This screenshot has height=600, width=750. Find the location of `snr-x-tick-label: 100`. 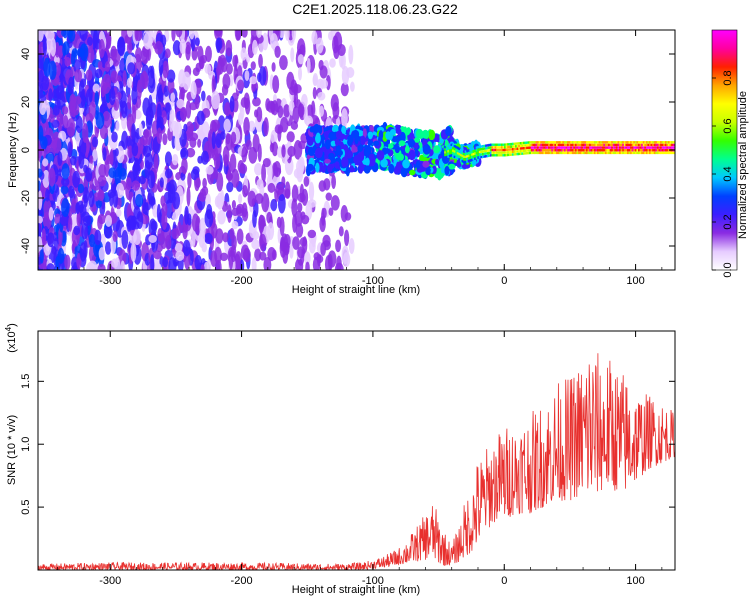

snr-x-tick-label: 100 is located at coordinates (635, 581).